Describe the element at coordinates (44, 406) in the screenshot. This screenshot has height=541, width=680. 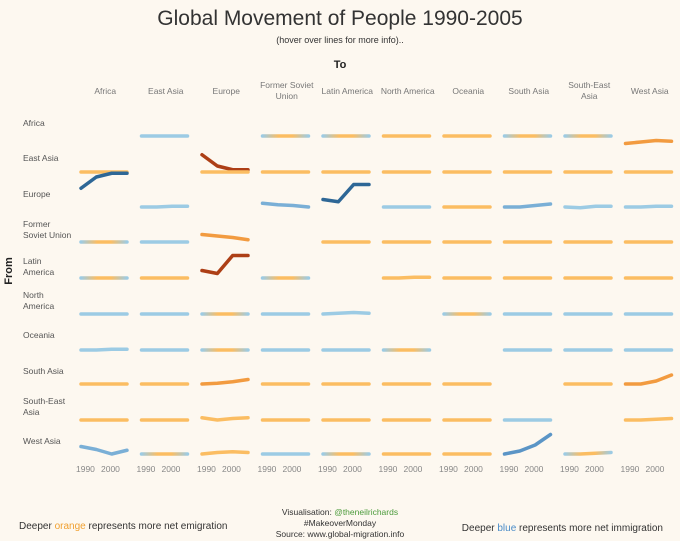
I see `row-header: South-East Asia` at that location.